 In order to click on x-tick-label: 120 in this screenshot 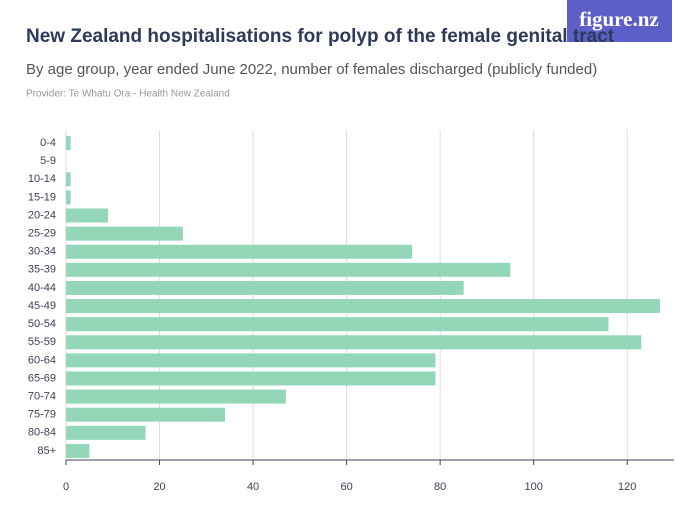, I will do `click(627, 487)`.